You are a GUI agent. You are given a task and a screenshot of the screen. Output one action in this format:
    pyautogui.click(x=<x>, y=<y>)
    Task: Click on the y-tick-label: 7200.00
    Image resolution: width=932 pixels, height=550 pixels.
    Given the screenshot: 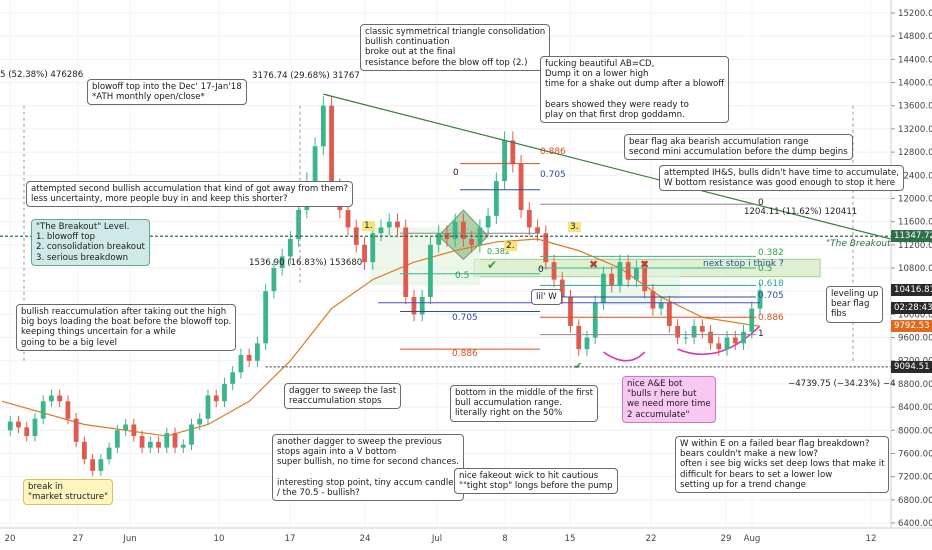 What is the action you would take?
    pyautogui.click(x=915, y=478)
    